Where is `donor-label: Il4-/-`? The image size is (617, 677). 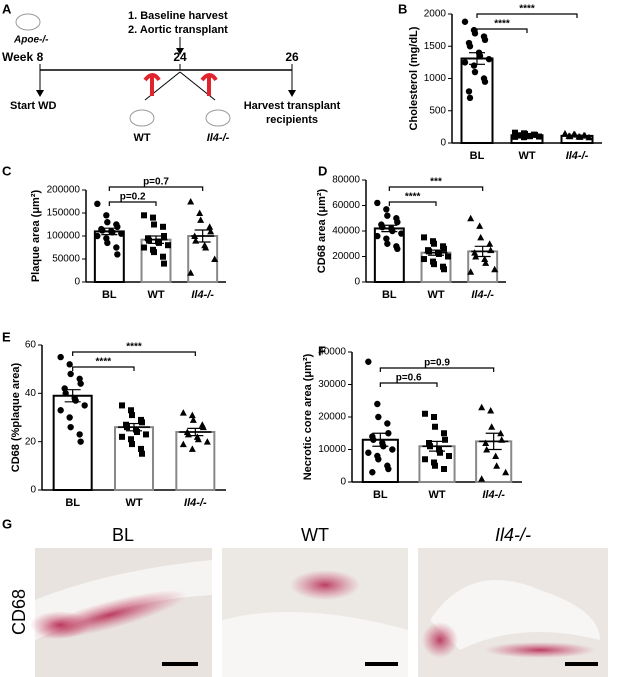 donor-label: Il4-/- is located at coordinates (218, 138).